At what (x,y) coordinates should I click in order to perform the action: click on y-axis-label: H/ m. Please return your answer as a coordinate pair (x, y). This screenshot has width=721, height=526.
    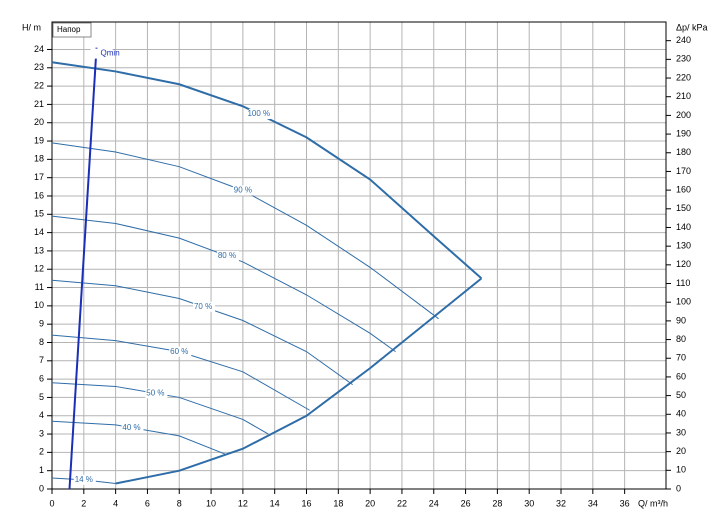
    Looking at the image, I should click on (31, 27).